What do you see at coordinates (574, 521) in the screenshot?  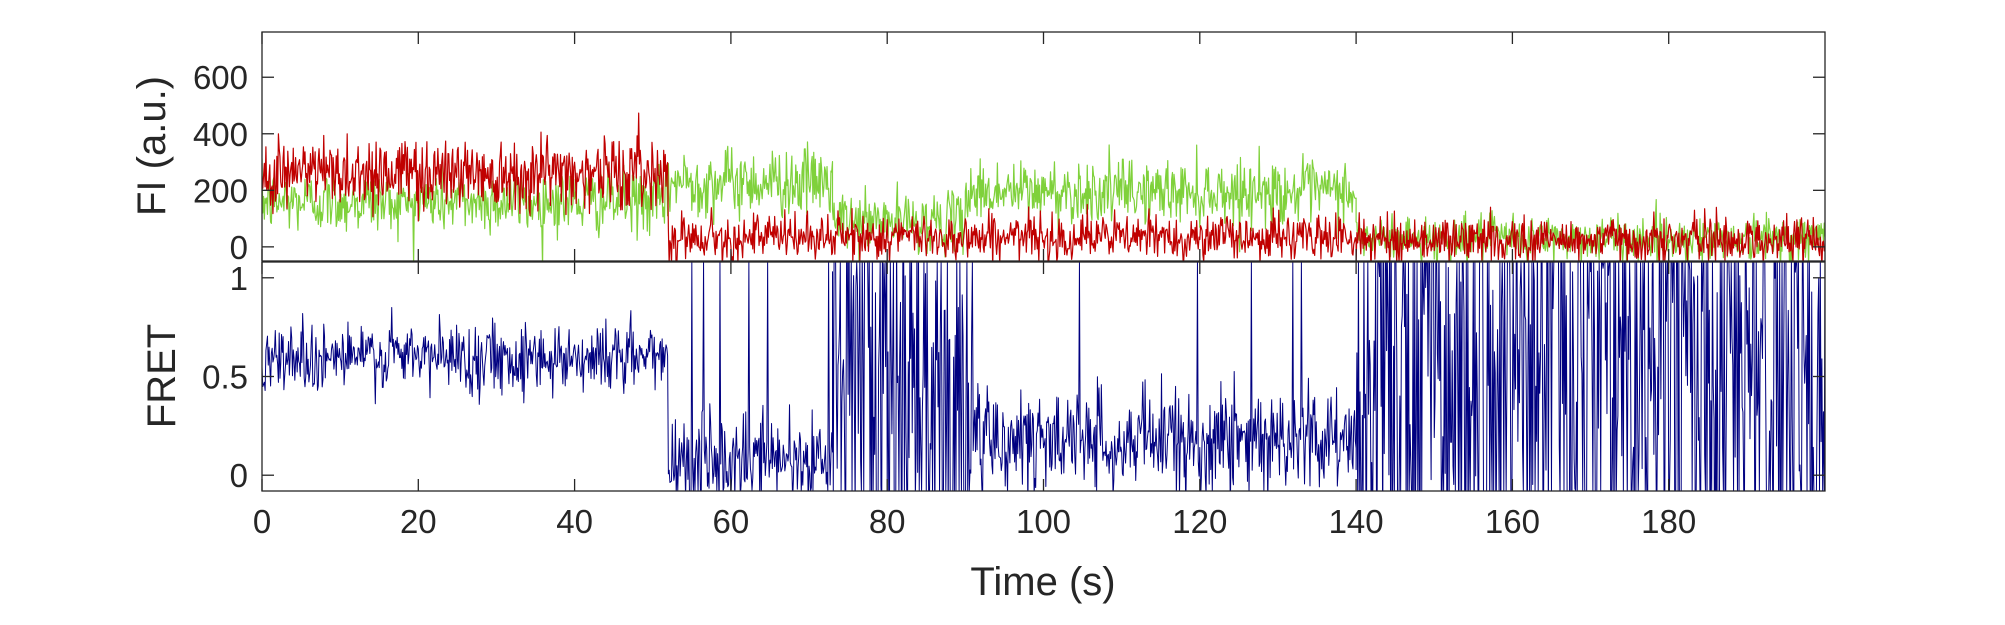 I see `time-xtick-label: 40` at bounding box center [574, 521].